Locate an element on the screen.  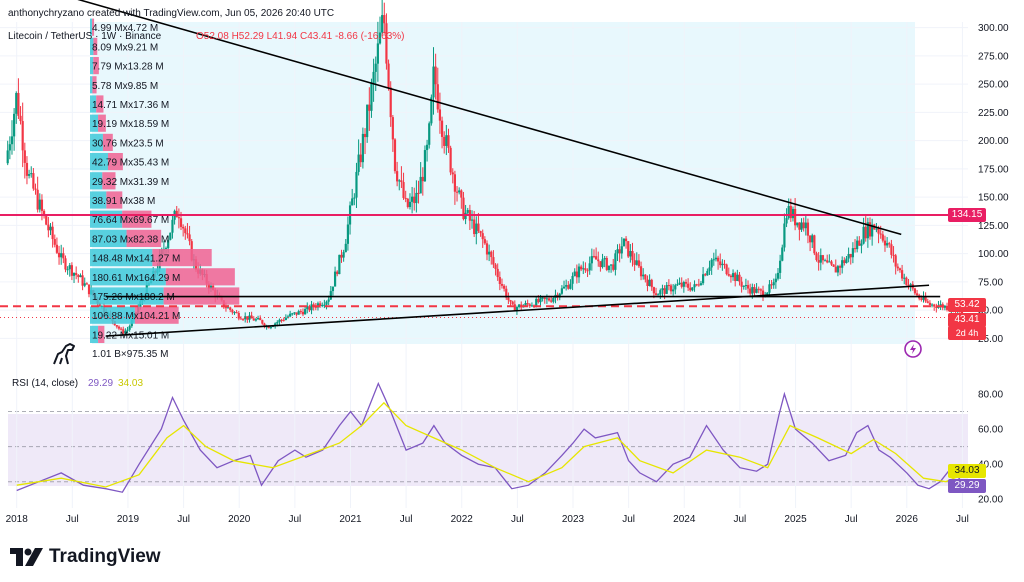
rsi-tick-label: 60.00 is located at coordinates (990, 430).